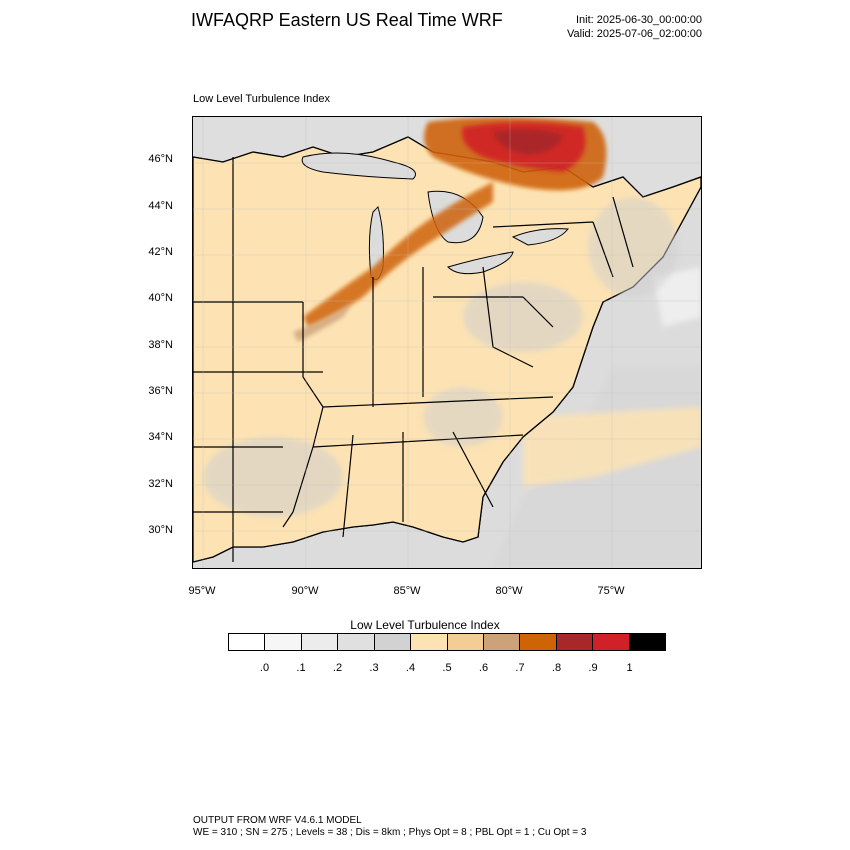 This screenshot has height=850, width=850. What do you see at coordinates (528, 142) in the screenshot?
I see `turbulence-north-darkred` at bounding box center [528, 142].